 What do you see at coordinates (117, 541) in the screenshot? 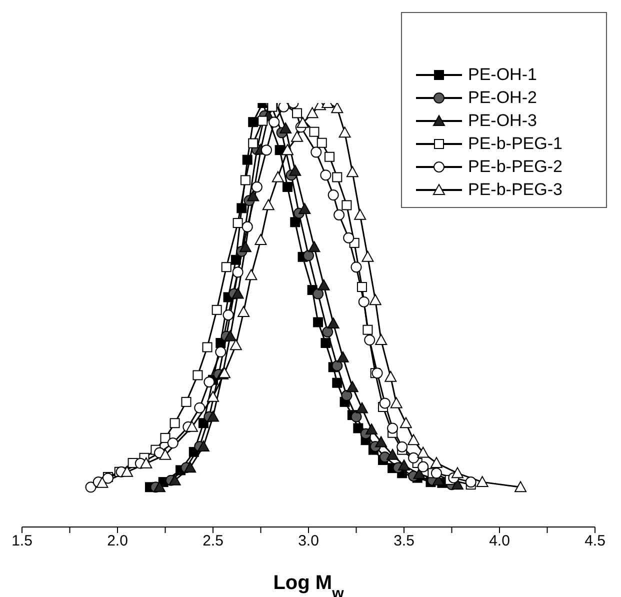
I see `x-tick-label: 2.0` at bounding box center [117, 541].